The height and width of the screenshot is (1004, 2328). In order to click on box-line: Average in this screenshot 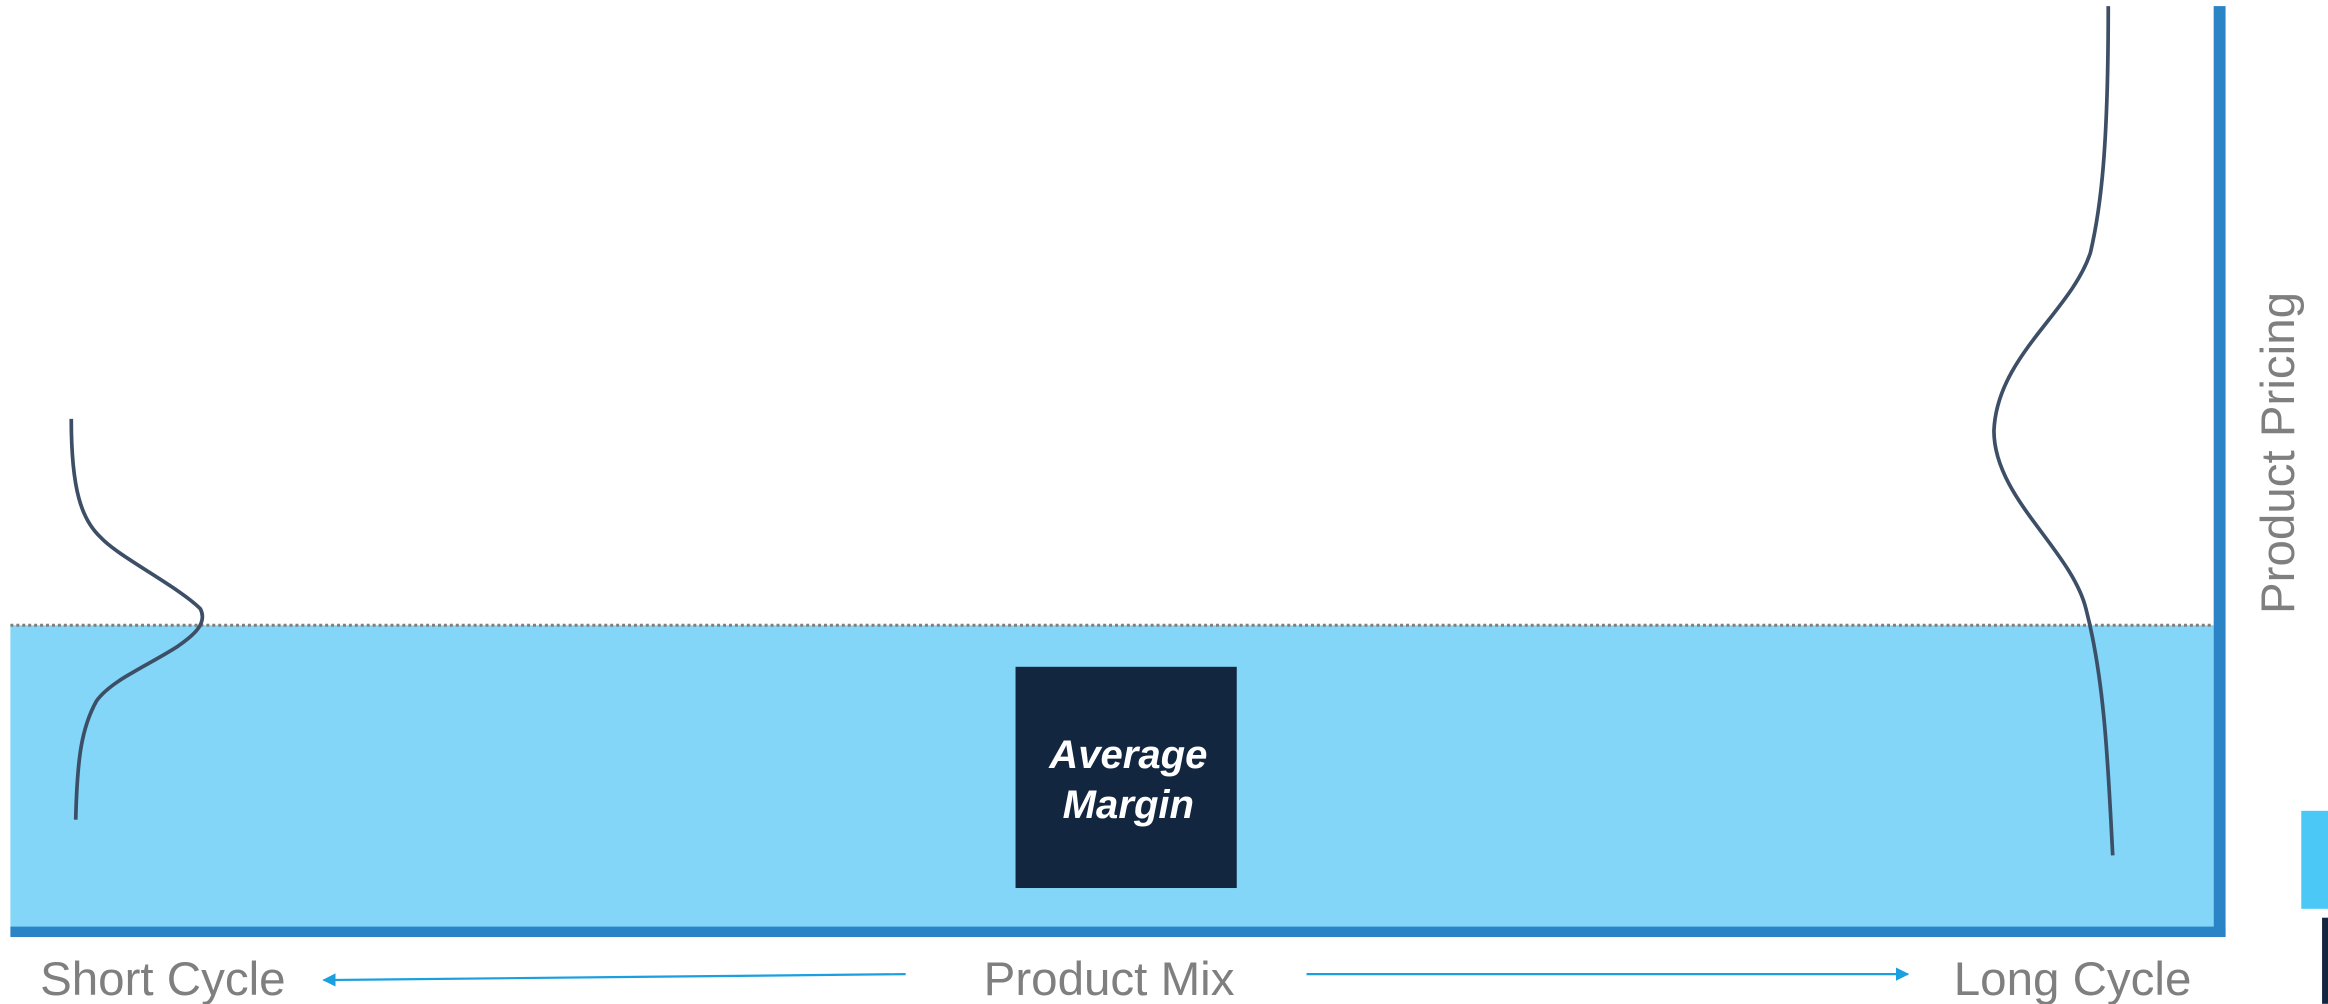, I will do `click(1127, 755)`.